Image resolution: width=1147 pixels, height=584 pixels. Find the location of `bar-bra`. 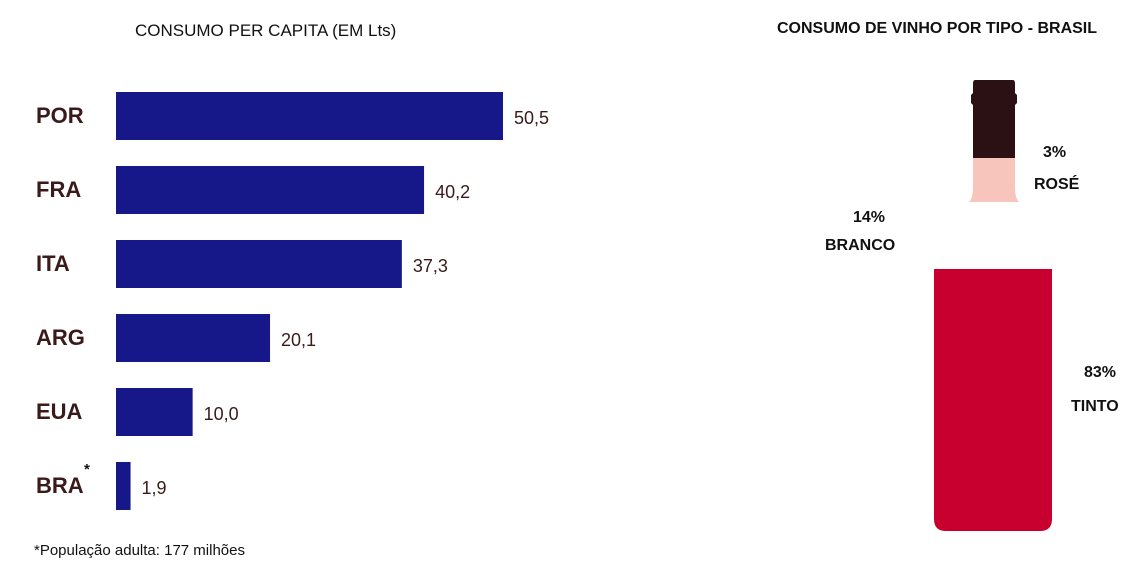

bar-bra is located at coordinates (123, 486).